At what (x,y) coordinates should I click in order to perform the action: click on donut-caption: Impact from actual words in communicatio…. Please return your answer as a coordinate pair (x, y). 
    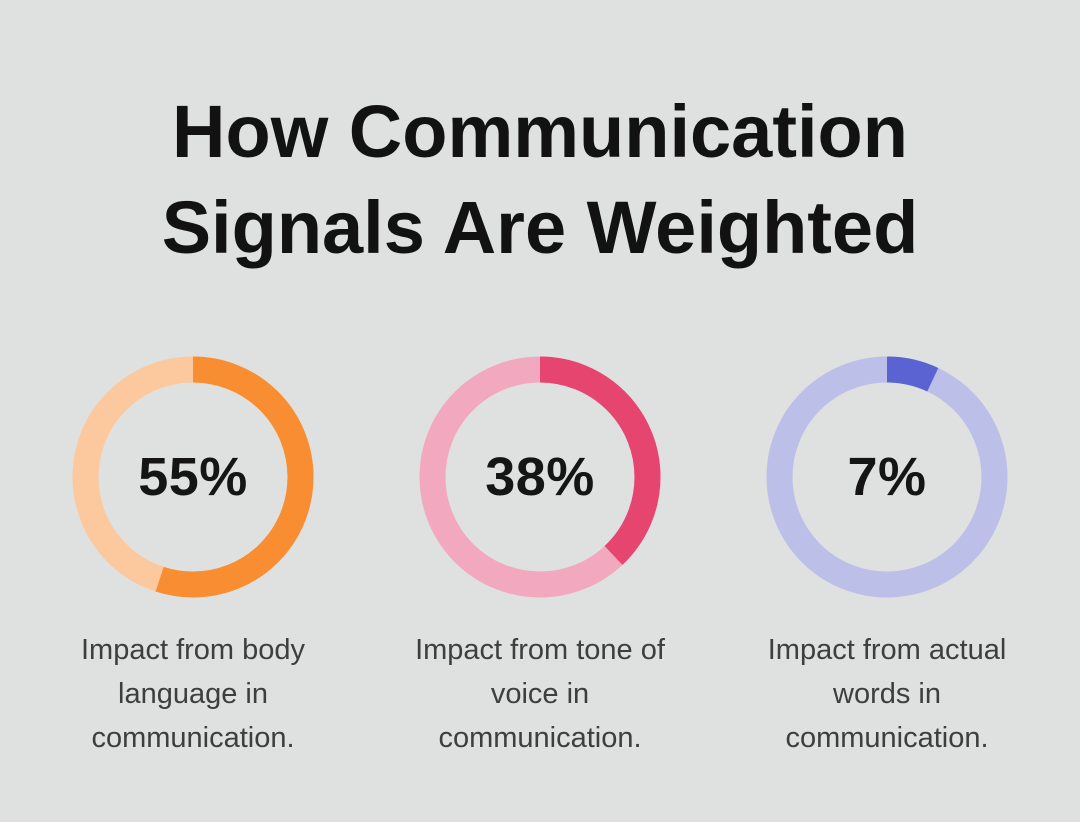
    Looking at the image, I should click on (887, 694).